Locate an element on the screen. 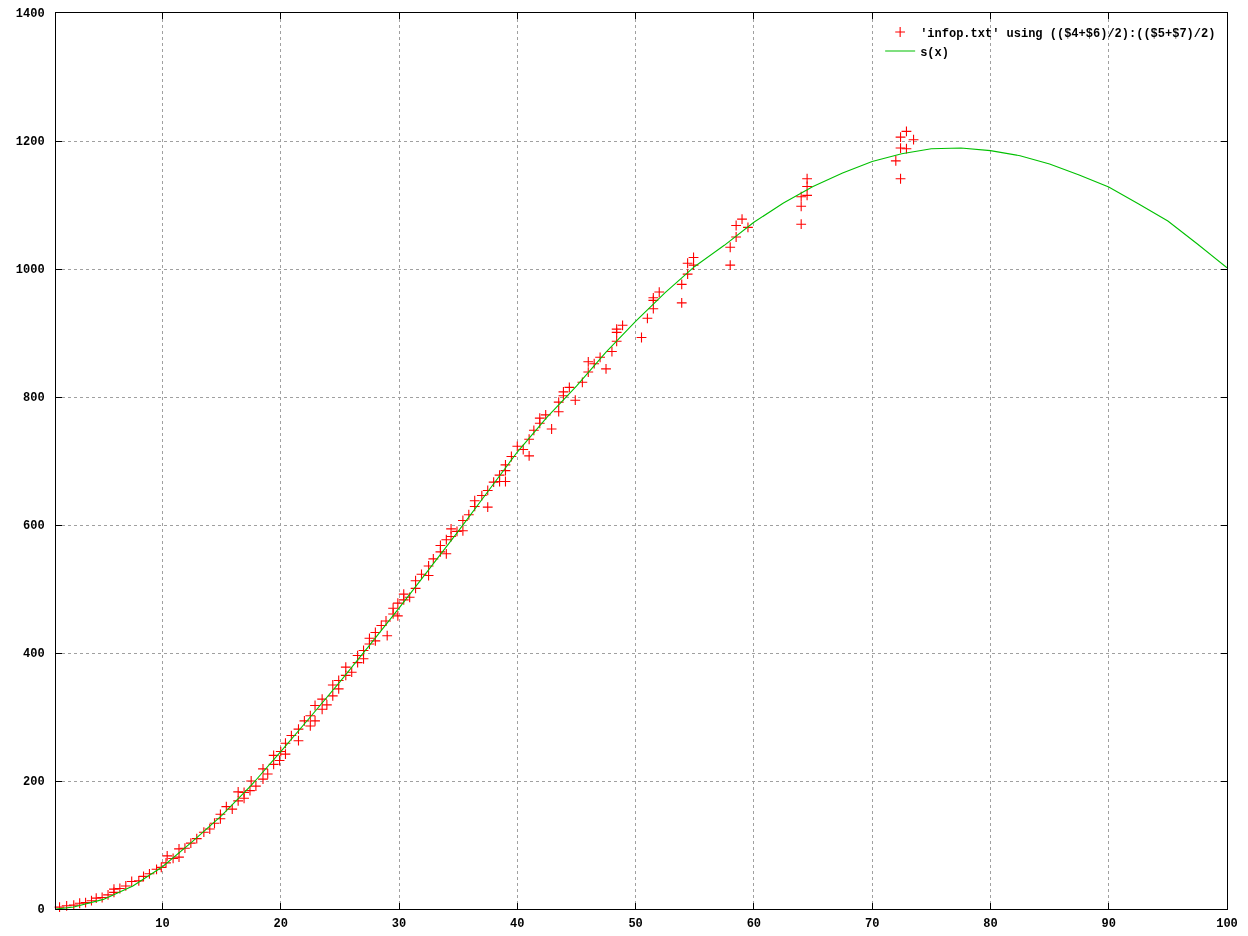  y-tick-label: 1200 is located at coordinates (30, 142).